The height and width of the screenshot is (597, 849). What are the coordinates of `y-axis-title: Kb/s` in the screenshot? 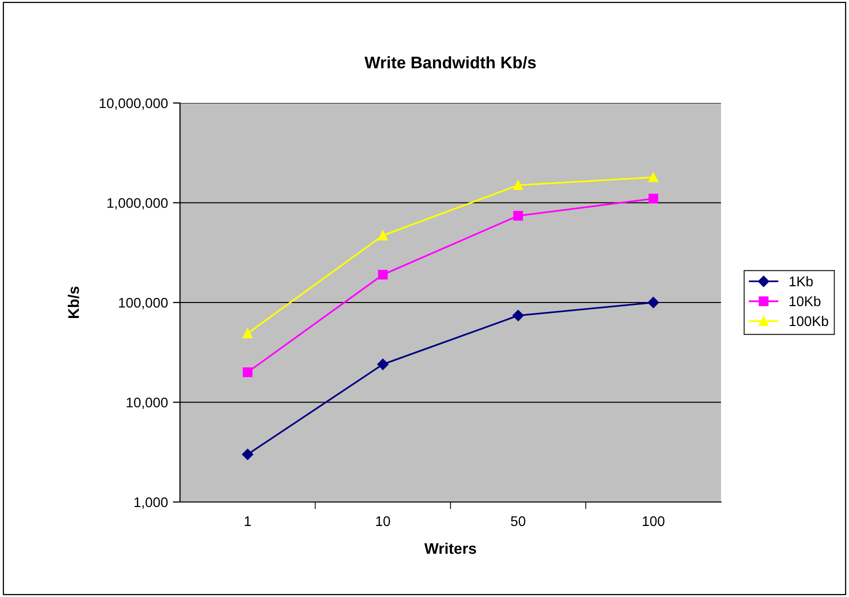 It's located at (74, 302).